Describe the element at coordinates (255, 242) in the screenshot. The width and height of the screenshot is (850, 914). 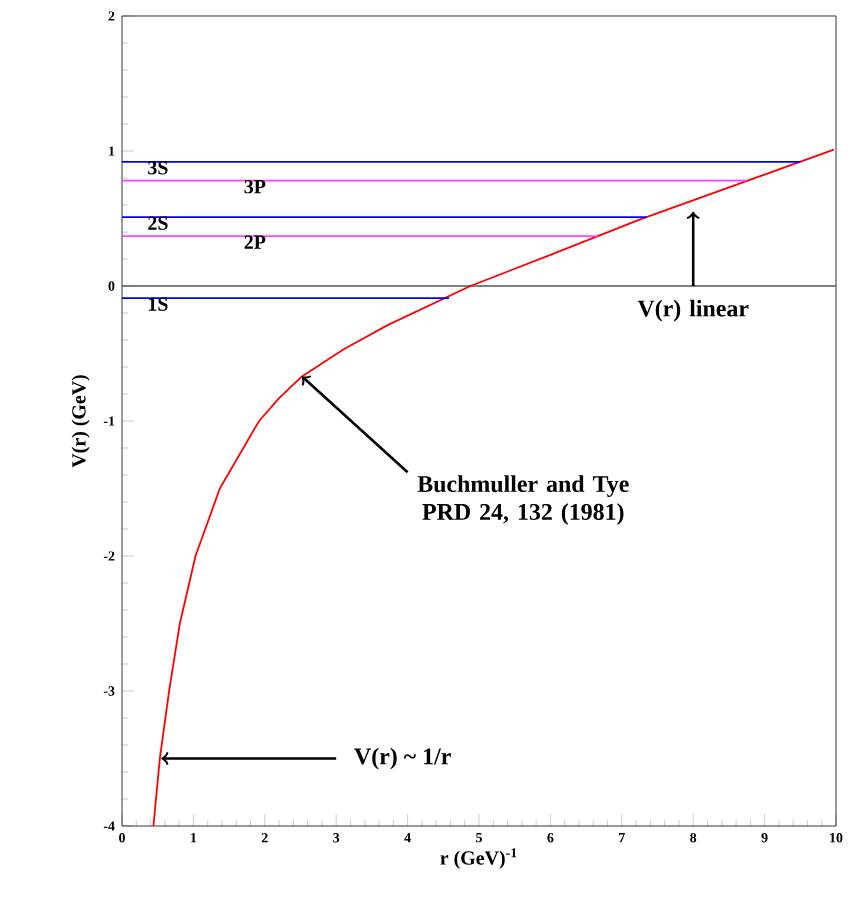
I see `series-label: 2P` at that location.